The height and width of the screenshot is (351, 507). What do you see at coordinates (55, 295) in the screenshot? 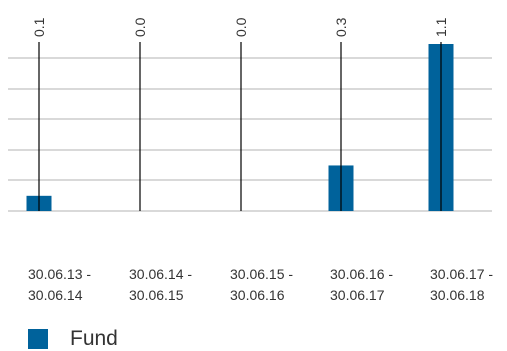
I see `x-tick-label-line: 30.06.14` at bounding box center [55, 295].